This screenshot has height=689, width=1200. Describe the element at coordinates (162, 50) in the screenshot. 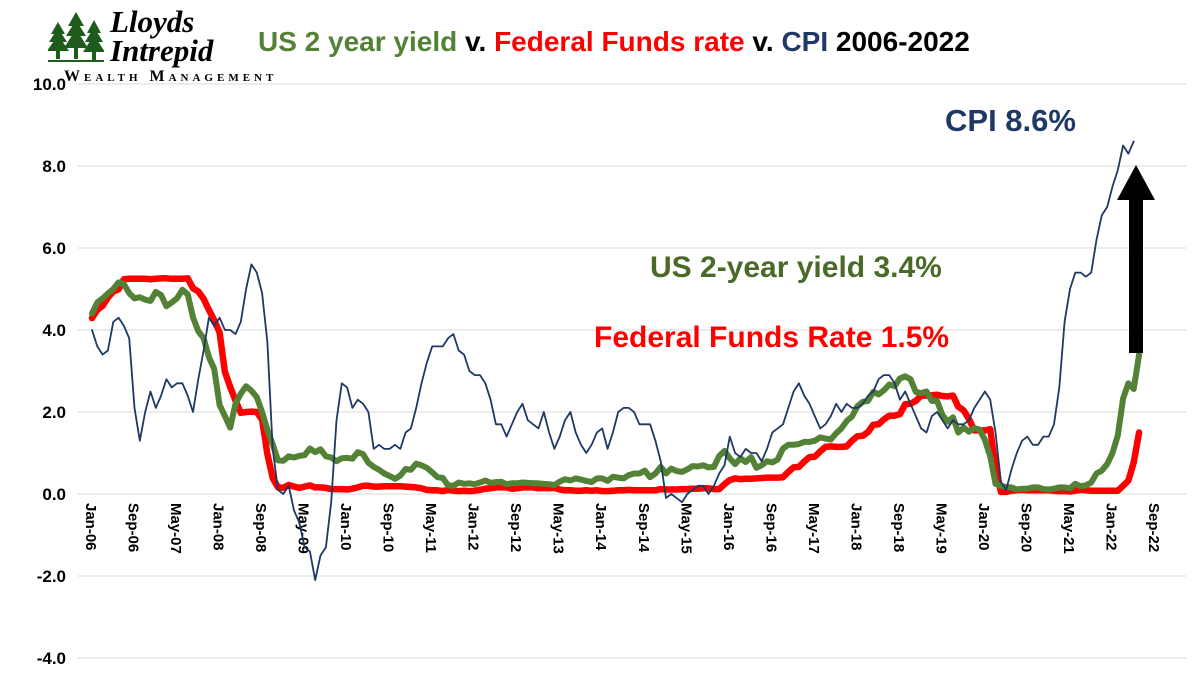

I see `logo-name-line2: Intrepid` at that location.